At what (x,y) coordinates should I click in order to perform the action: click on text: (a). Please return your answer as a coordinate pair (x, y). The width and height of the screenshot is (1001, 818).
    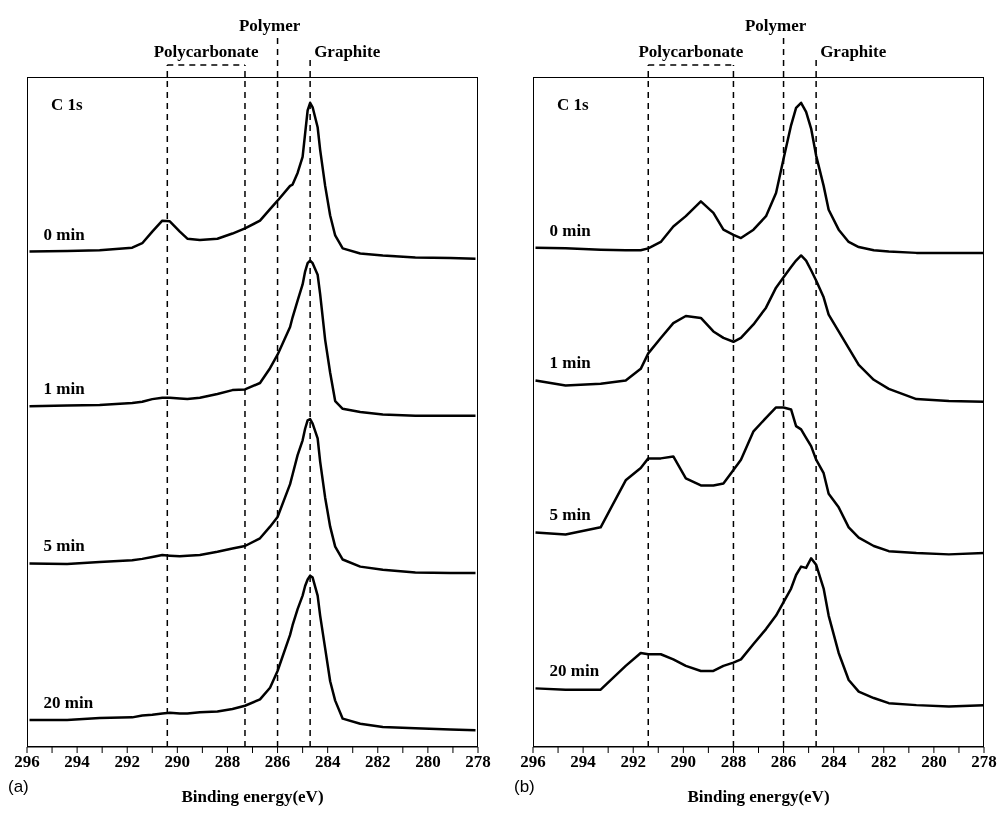
    Looking at the image, I should click on (18, 787).